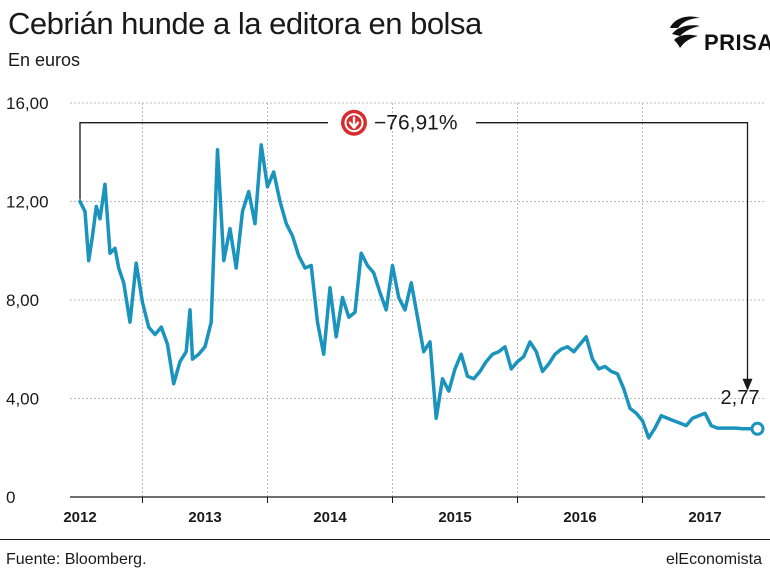 The height and width of the screenshot is (580, 770). Describe the element at coordinates (416, 123) in the screenshot. I see `change-label: −76,91%` at that location.